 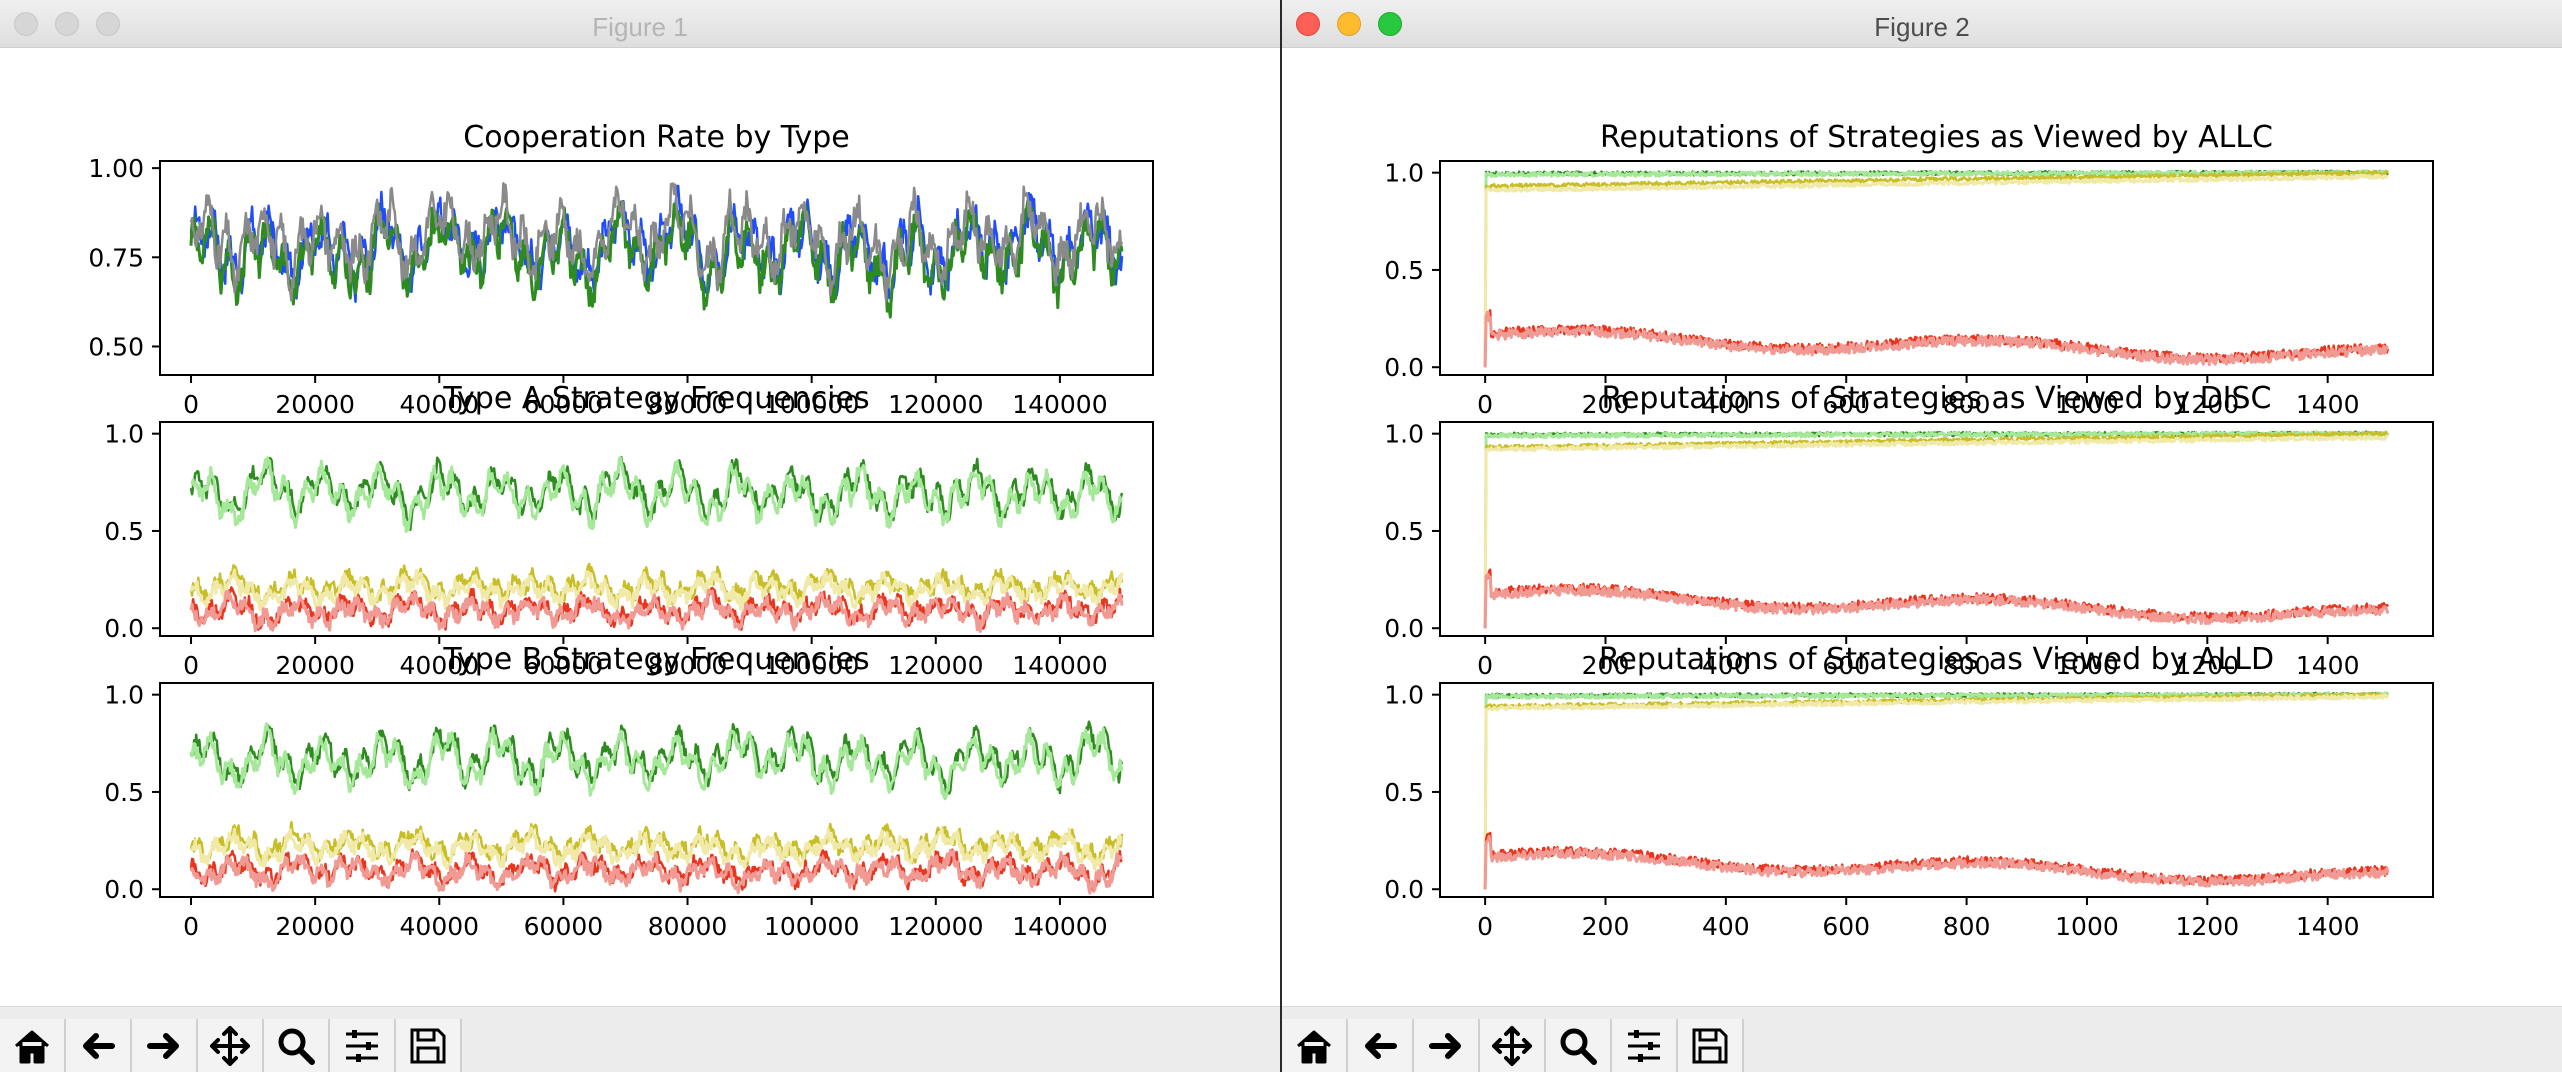 What do you see at coordinates (1281, 536) in the screenshot?
I see `window-divider` at bounding box center [1281, 536].